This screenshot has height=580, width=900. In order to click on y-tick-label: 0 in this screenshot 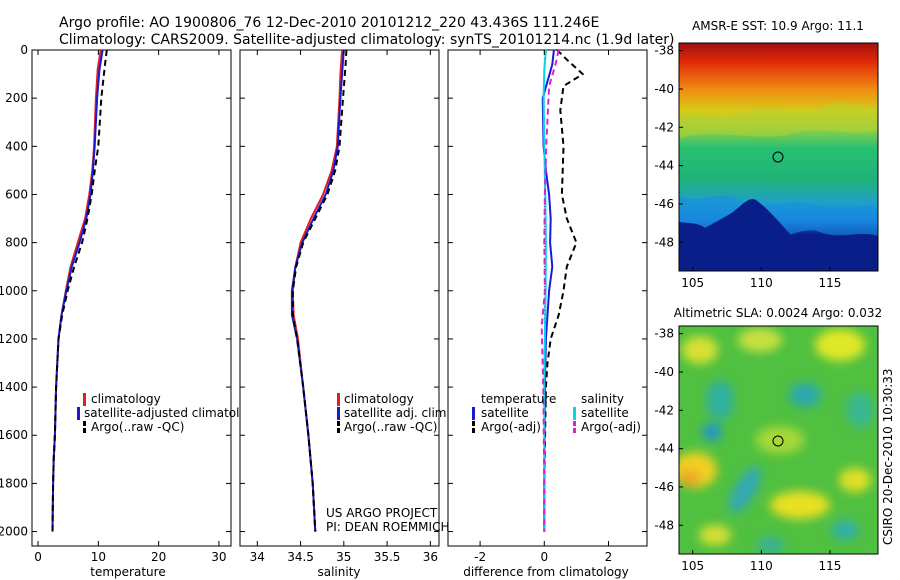, I will do `click(24, 50)`.